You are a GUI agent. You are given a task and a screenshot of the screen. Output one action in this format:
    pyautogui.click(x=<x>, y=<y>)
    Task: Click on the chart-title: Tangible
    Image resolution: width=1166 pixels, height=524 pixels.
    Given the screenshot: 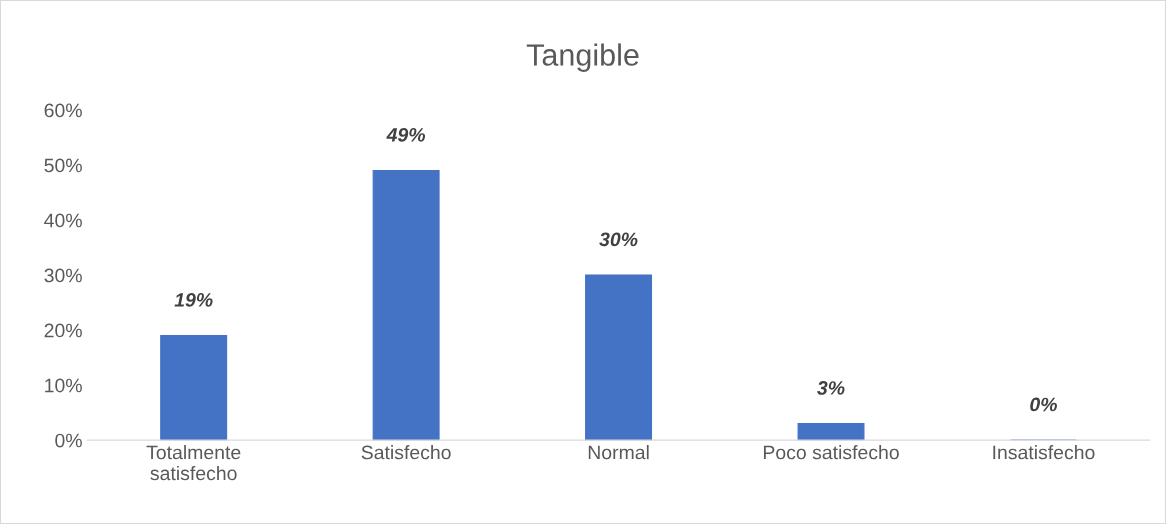 What is the action you would take?
    pyautogui.click(x=582, y=57)
    